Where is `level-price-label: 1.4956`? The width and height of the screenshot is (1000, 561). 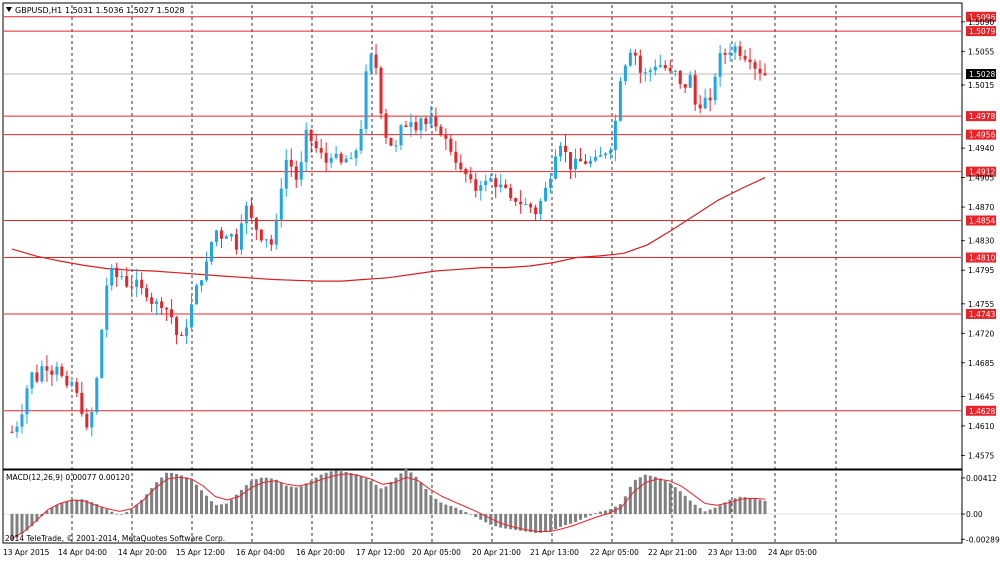 level-price-label: 1.4956 is located at coordinates (982, 135).